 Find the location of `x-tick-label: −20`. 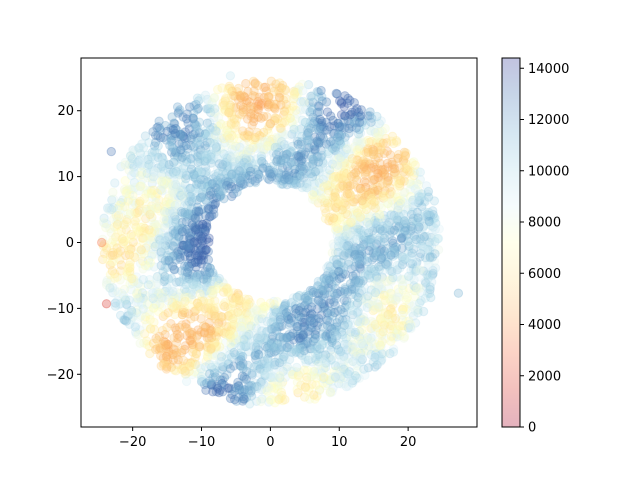

x-tick-label: −20 is located at coordinates (132, 442).